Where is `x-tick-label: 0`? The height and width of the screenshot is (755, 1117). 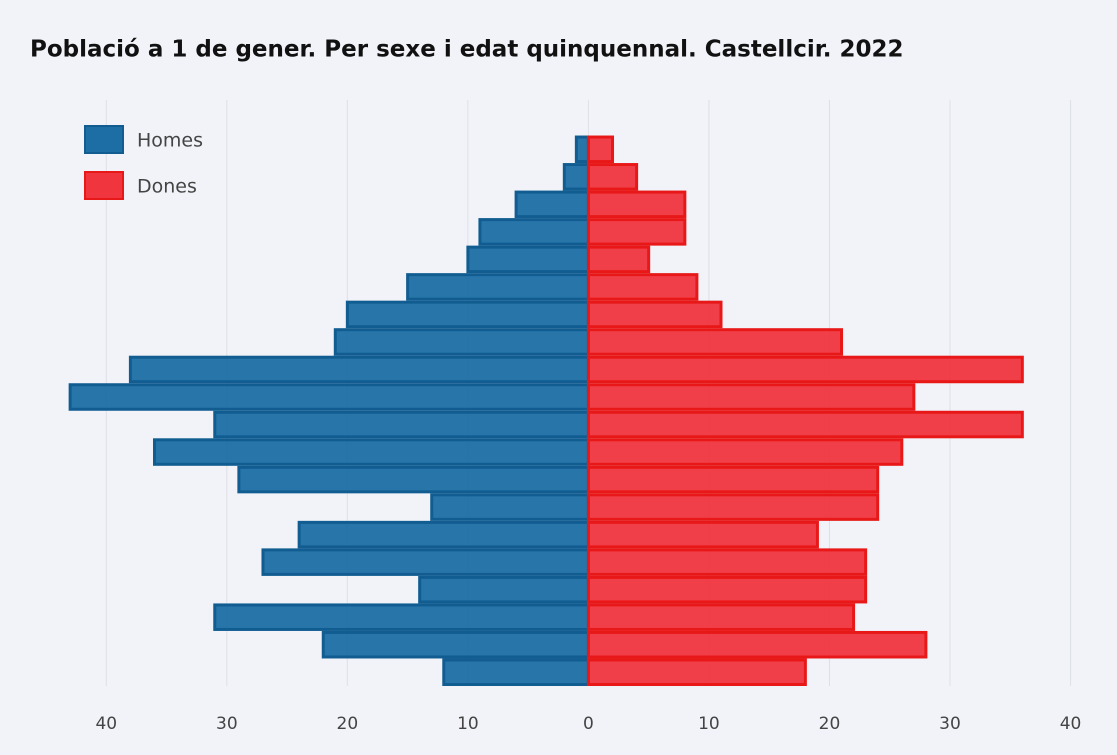 x-tick-label: 0 is located at coordinates (588, 724).